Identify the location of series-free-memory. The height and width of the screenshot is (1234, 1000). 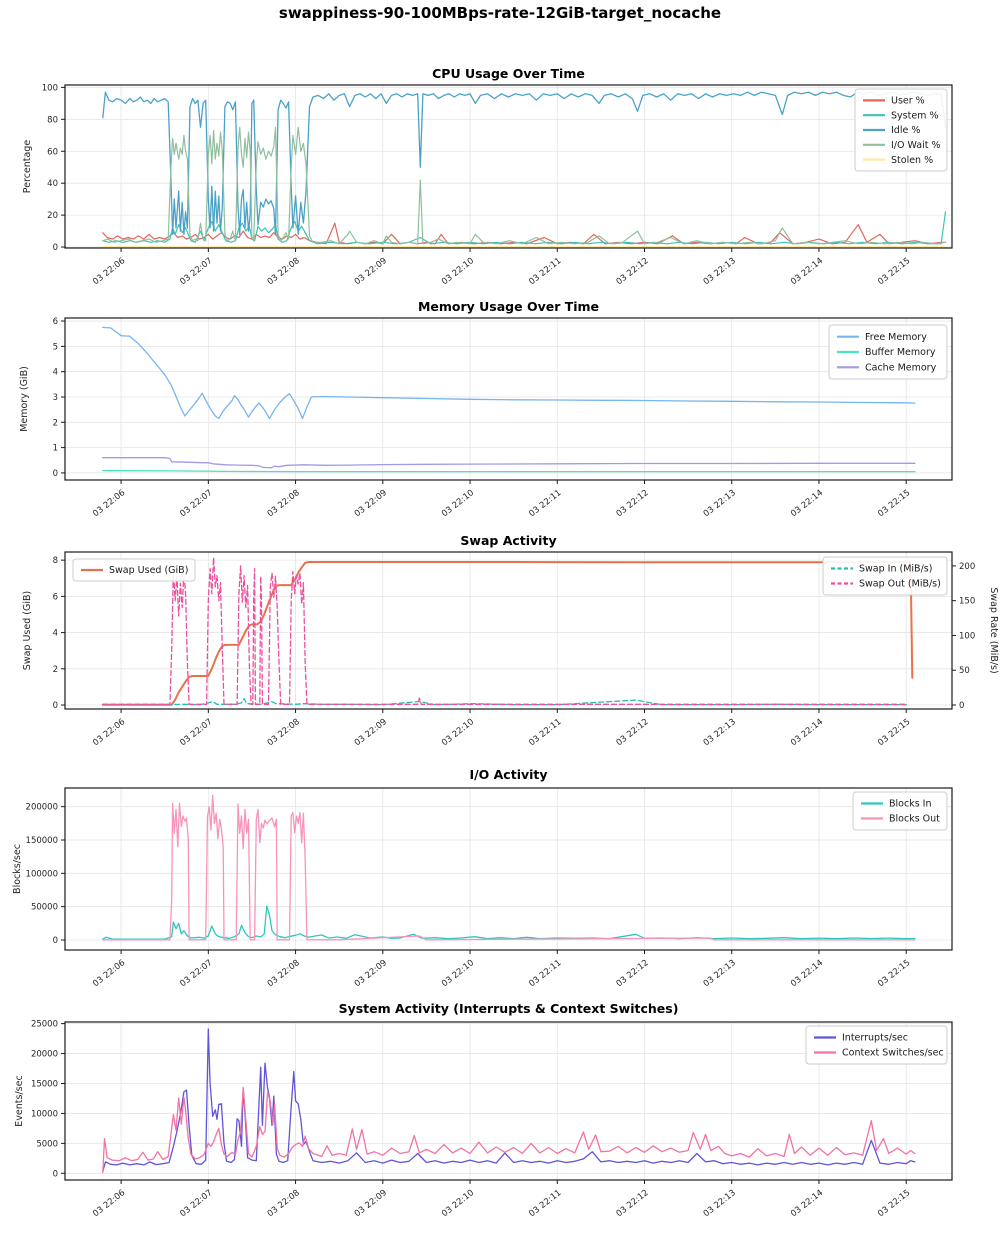
(509, 373).